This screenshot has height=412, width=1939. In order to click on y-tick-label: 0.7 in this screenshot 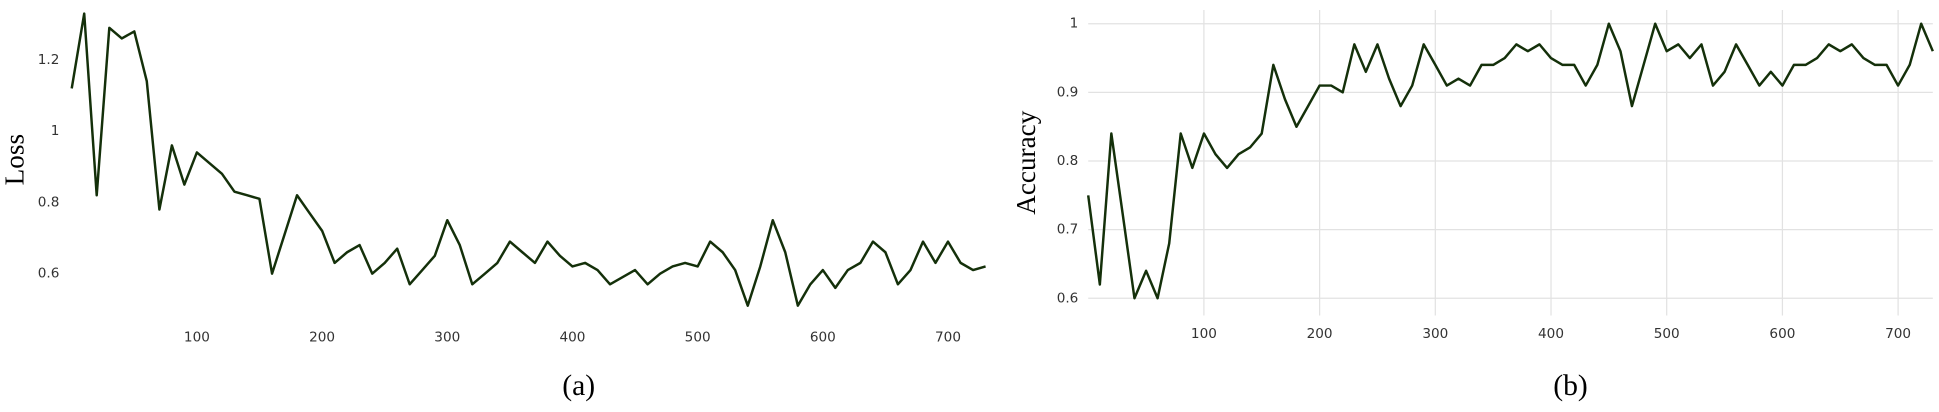, I will do `click(1068, 230)`.